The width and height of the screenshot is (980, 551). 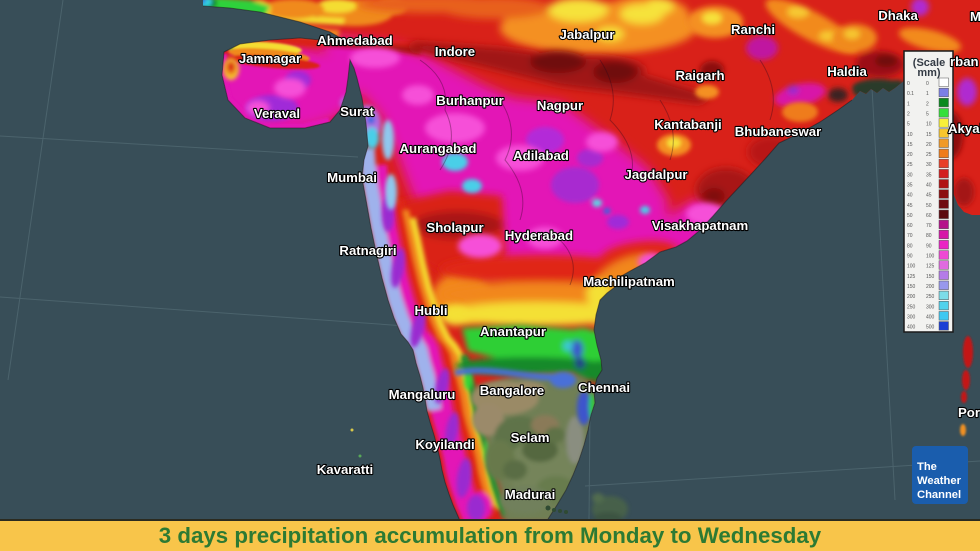 I want to click on svg-text: Jamnagar, so click(x=270, y=58).